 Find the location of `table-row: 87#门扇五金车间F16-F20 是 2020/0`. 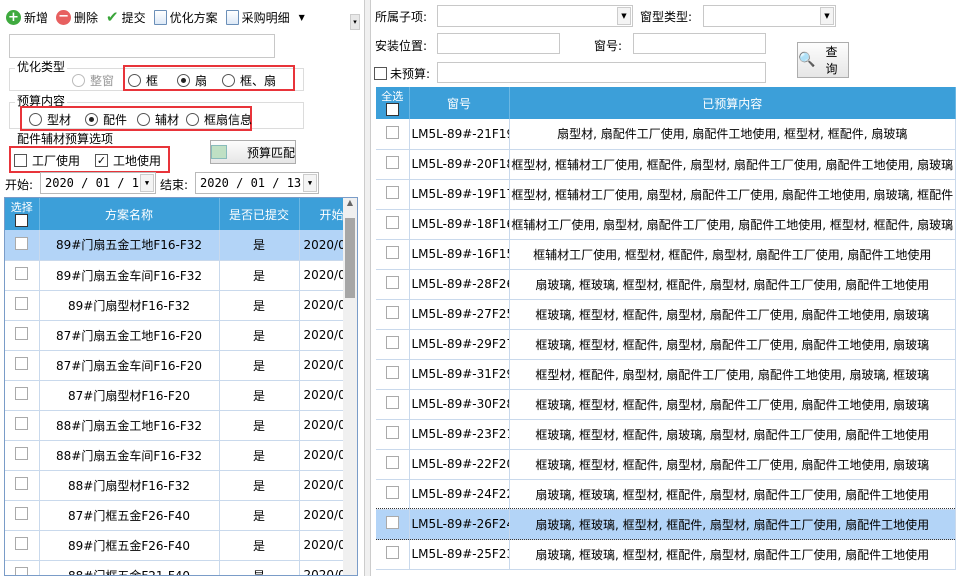

table-row: 87#门扇五金车间F16-F20 是 2020/0 is located at coordinates (181, 365).